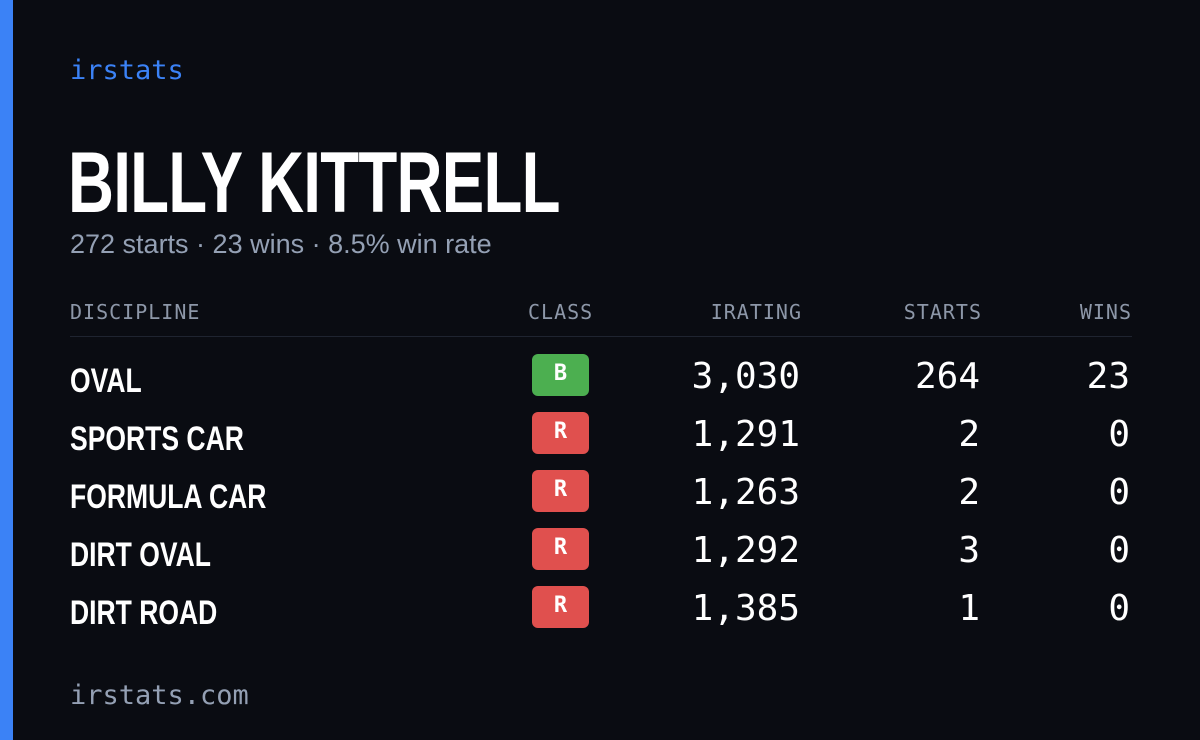 The image size is (1200, 740). What do you see at coordinates (745, 608) in the screenshot?
I see `irating-value: 1,385` at bounding box center [745, 608].